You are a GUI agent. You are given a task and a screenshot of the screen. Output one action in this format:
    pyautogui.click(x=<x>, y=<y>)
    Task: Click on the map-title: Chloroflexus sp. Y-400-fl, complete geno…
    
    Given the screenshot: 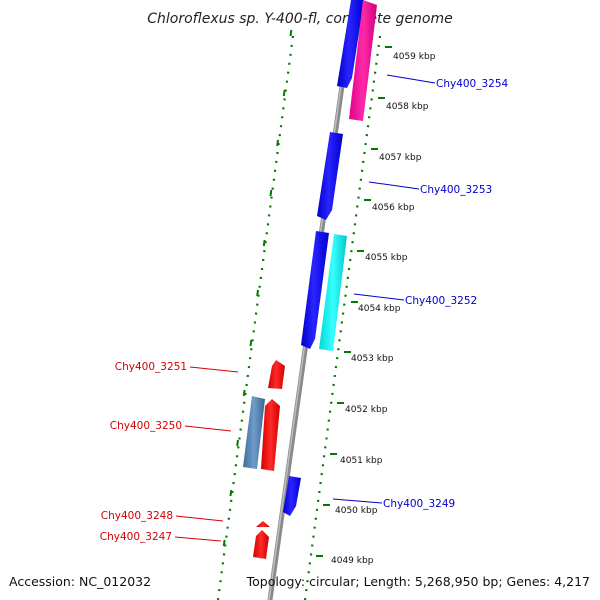 What is the action you would take?
    pyautogui.click(x=300, y=19)
    